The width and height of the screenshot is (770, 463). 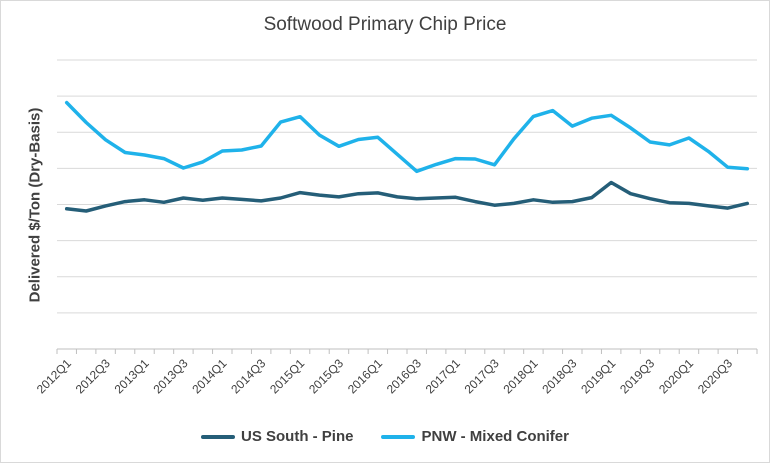 I want to click on x-tick-label: 2019Q1, so click(x=598, y=376).